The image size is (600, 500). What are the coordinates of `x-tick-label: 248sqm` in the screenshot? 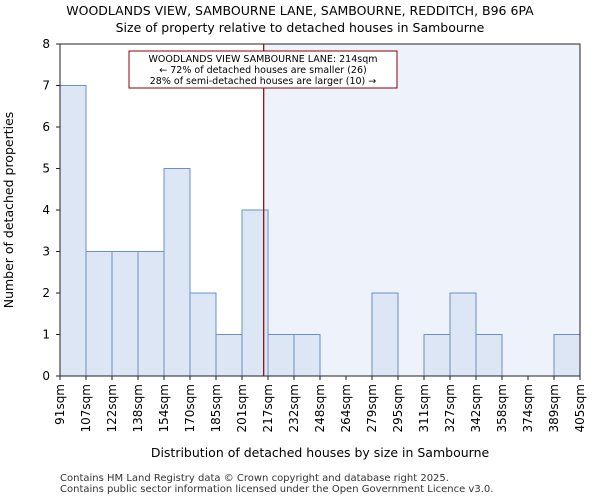 It's located at (320, 408).